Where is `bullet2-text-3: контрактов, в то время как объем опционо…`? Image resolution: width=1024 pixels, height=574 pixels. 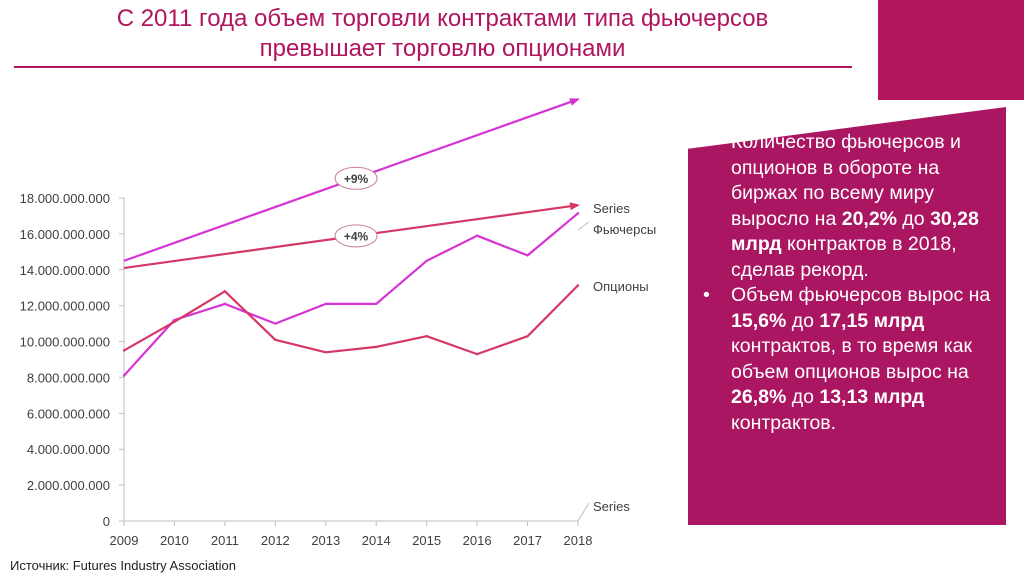 bullet2-text-3: контрактов, в то время как объем опционо… is located at coordinates (852, 359).